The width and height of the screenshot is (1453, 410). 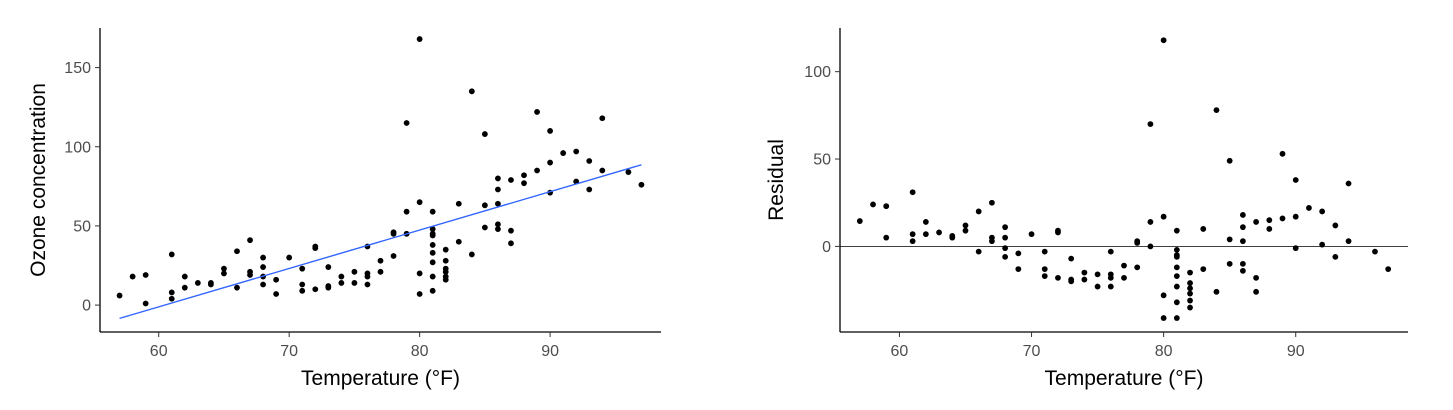 I want to click on chart-0-y-tick-label-2: 100, so click(x=77, y=147).